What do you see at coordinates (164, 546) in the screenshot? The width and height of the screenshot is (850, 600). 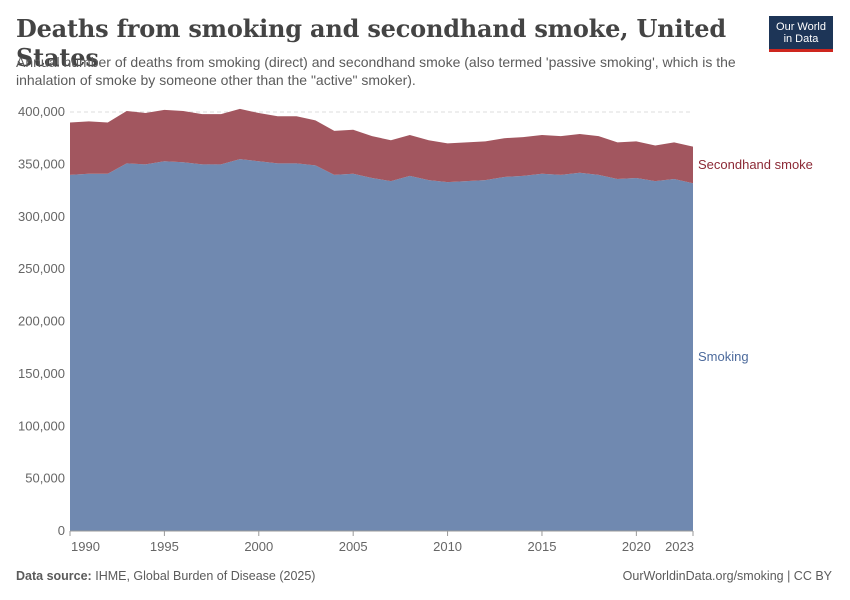 I see `x-tick-label: 1995` at bounding box center [164, 546].